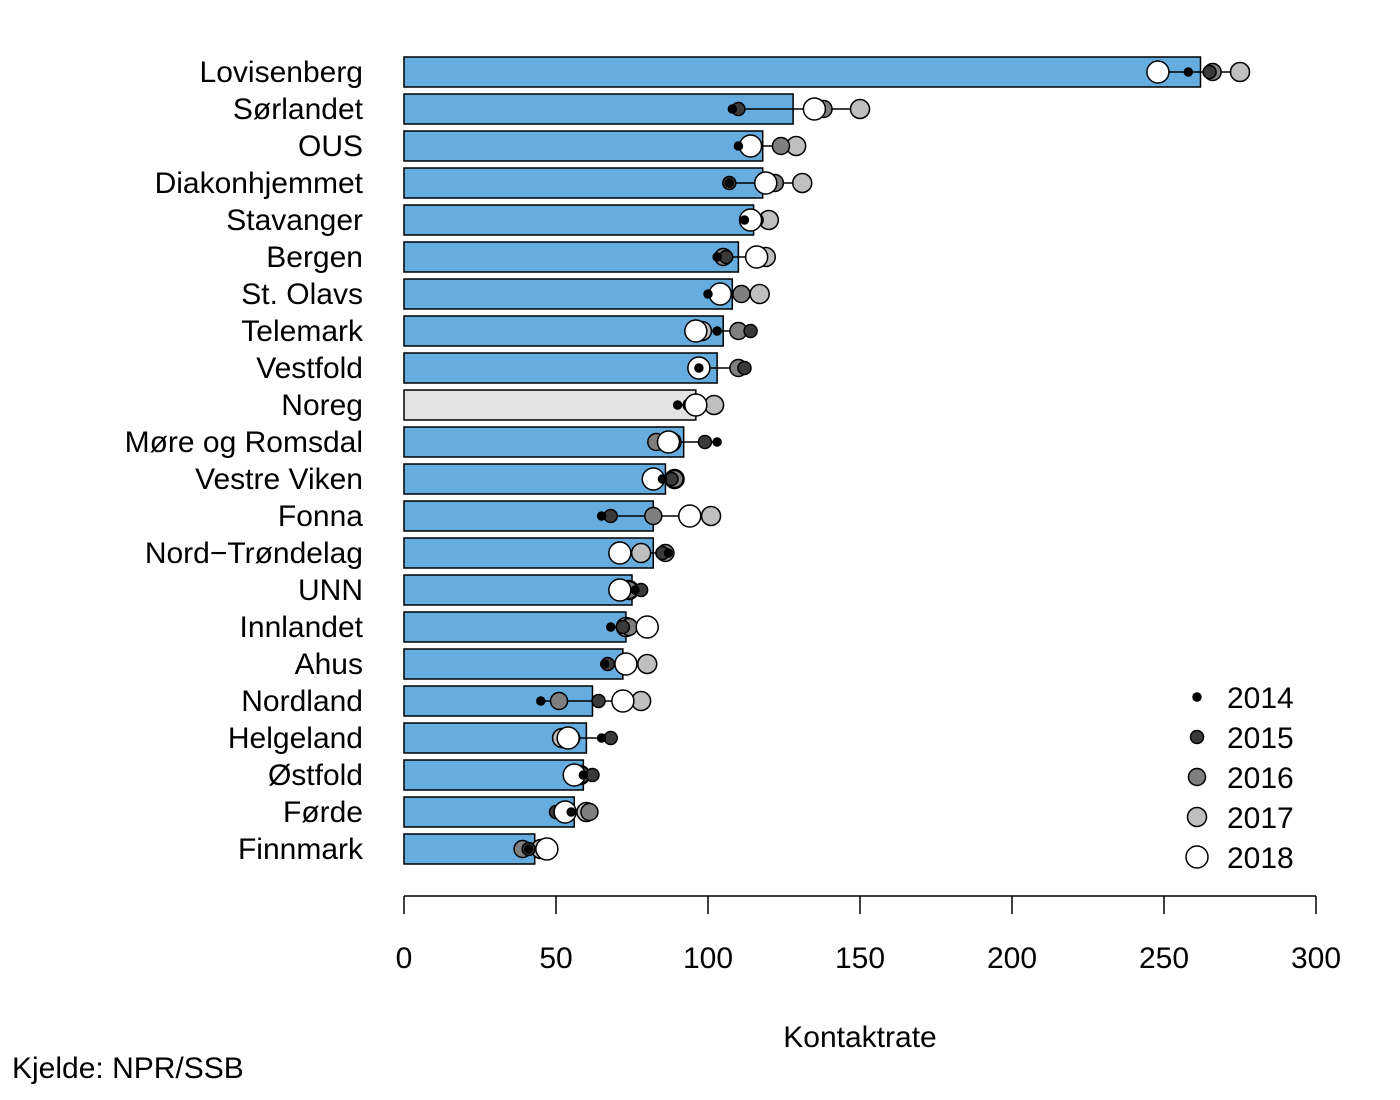  What do you see at coordinates (1158, 72) in the screenshot?
I see `point-lovisenberg-2018` at bounding box center [1158, 72].